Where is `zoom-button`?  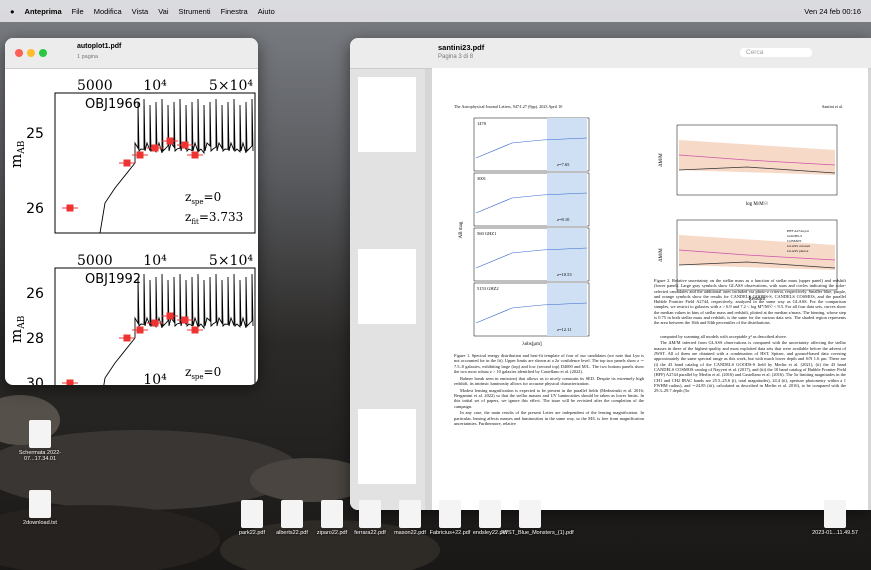 zoom-button is located at coordinates (43, 53).